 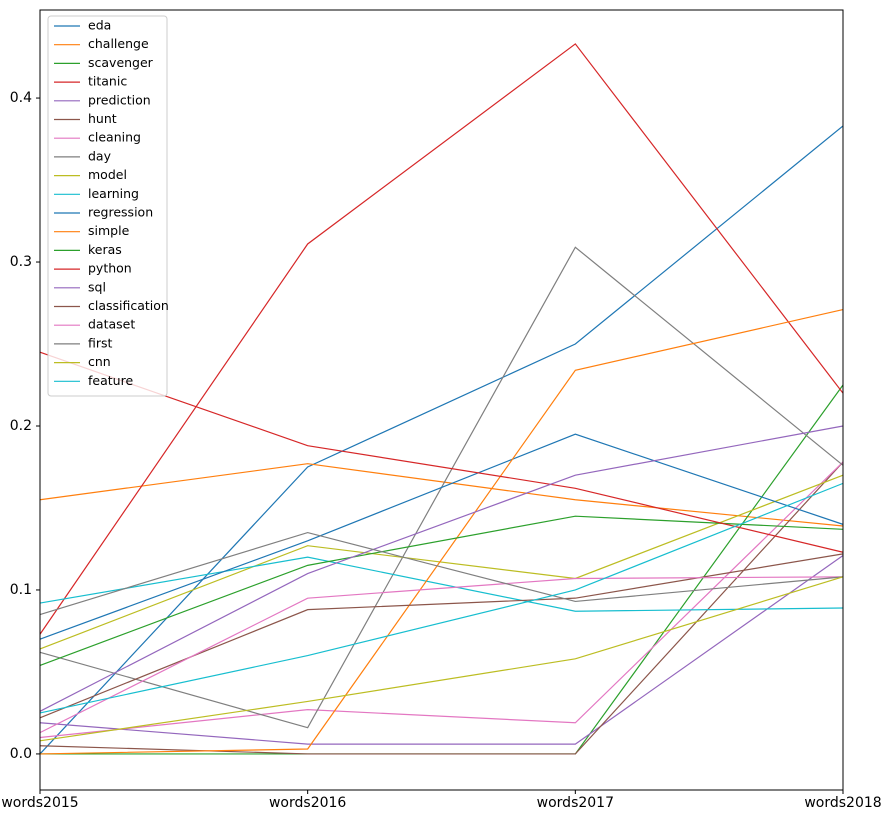 What do you see at coordinates (97, 286) in the screenshot?
I see `legend-label: sql` at bounding box center [97, 286].